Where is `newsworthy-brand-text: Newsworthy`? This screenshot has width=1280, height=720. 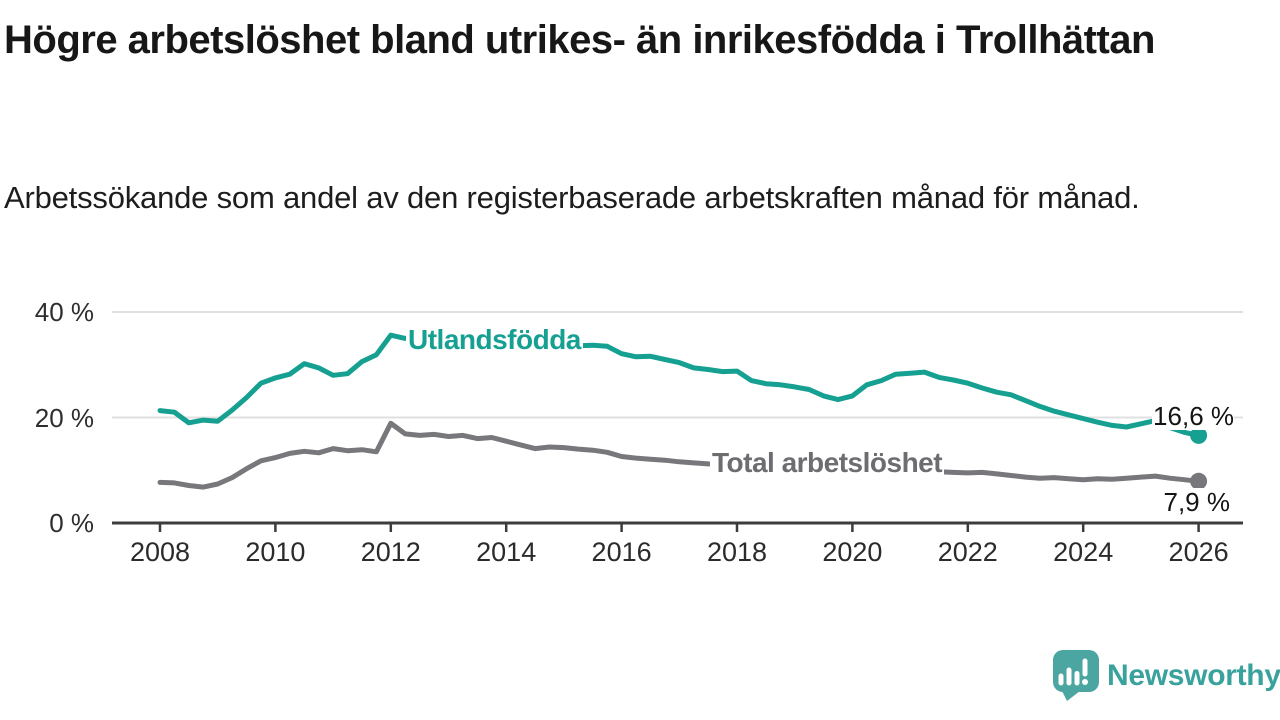
newsworthy-brand-text: Newsworthy is located at coordinates (1193, 675).